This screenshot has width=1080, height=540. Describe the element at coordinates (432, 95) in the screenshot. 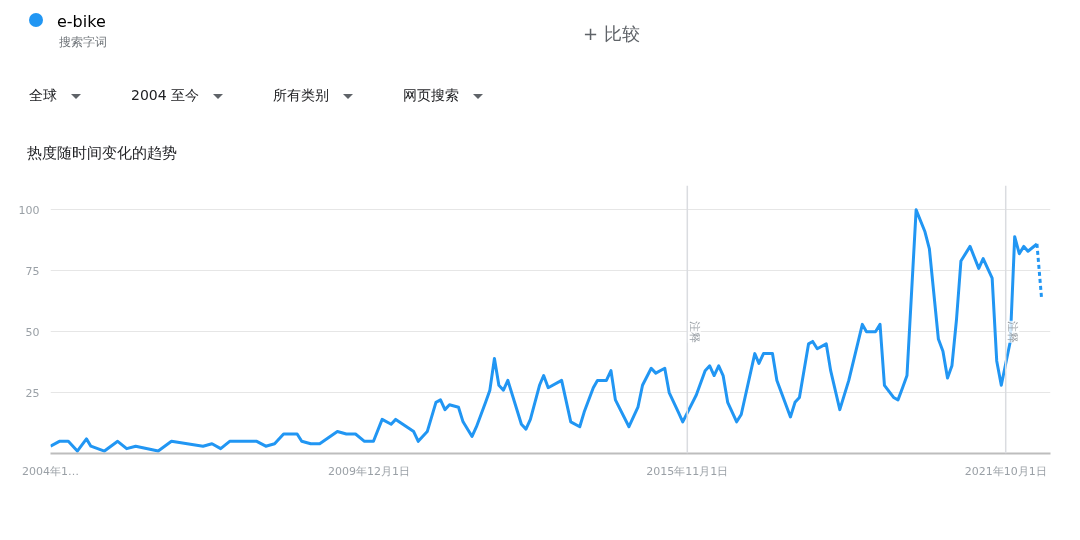

I see `text: 网页搜索` at that location.